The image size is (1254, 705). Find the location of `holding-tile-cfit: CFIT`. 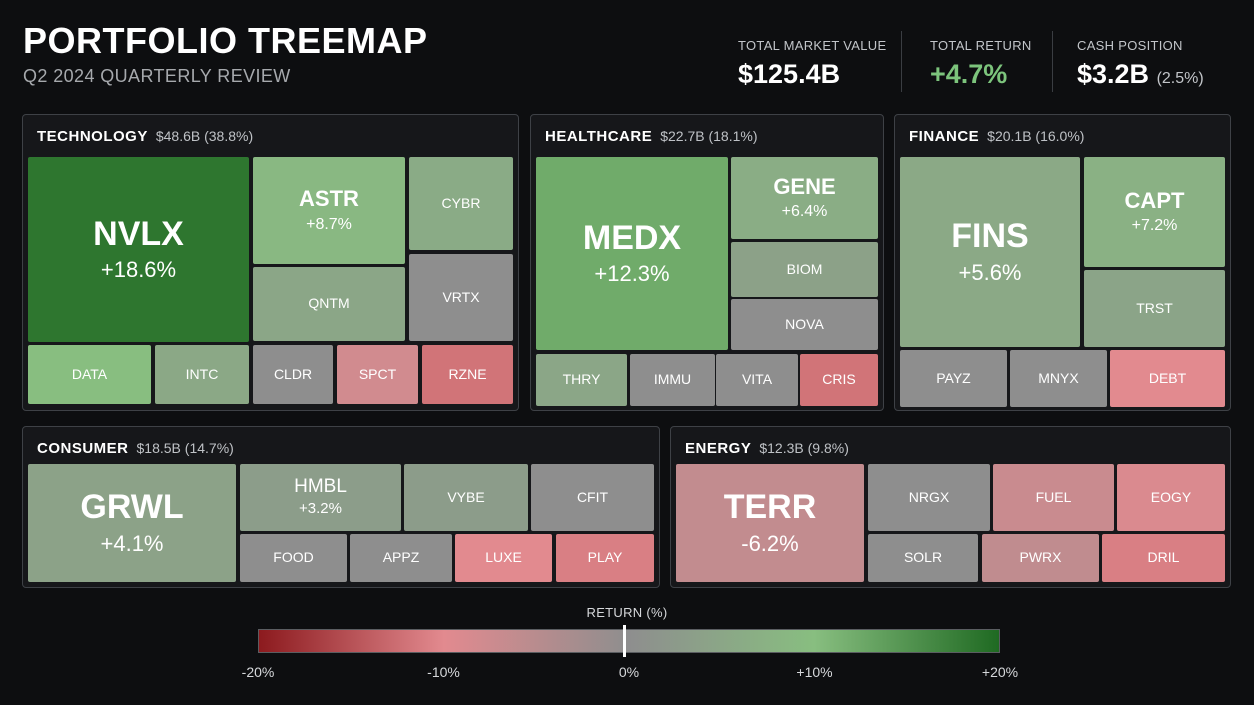

holding-tile-cfit: CFIT is located at coordinates (592, 497).